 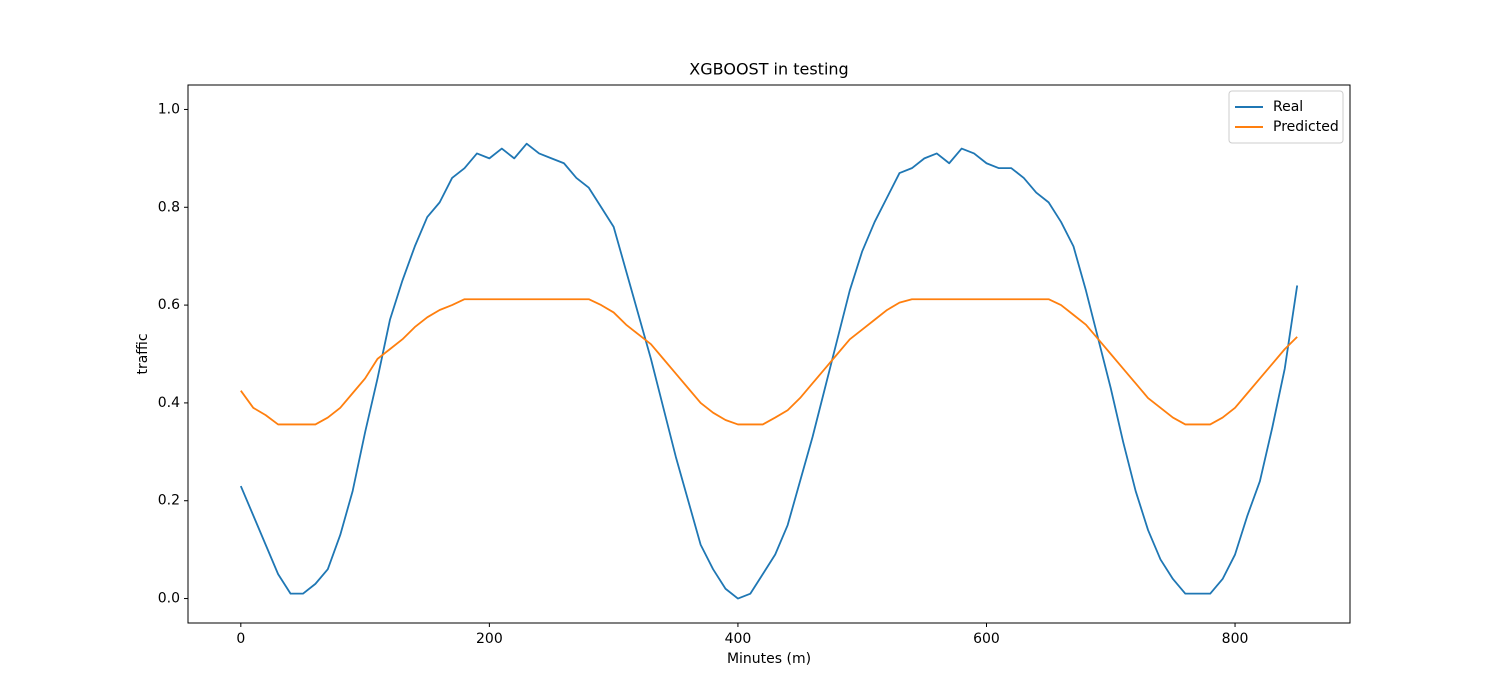 I want to click on x-axis-label: Minutes (m), so click(x=769, y=659).